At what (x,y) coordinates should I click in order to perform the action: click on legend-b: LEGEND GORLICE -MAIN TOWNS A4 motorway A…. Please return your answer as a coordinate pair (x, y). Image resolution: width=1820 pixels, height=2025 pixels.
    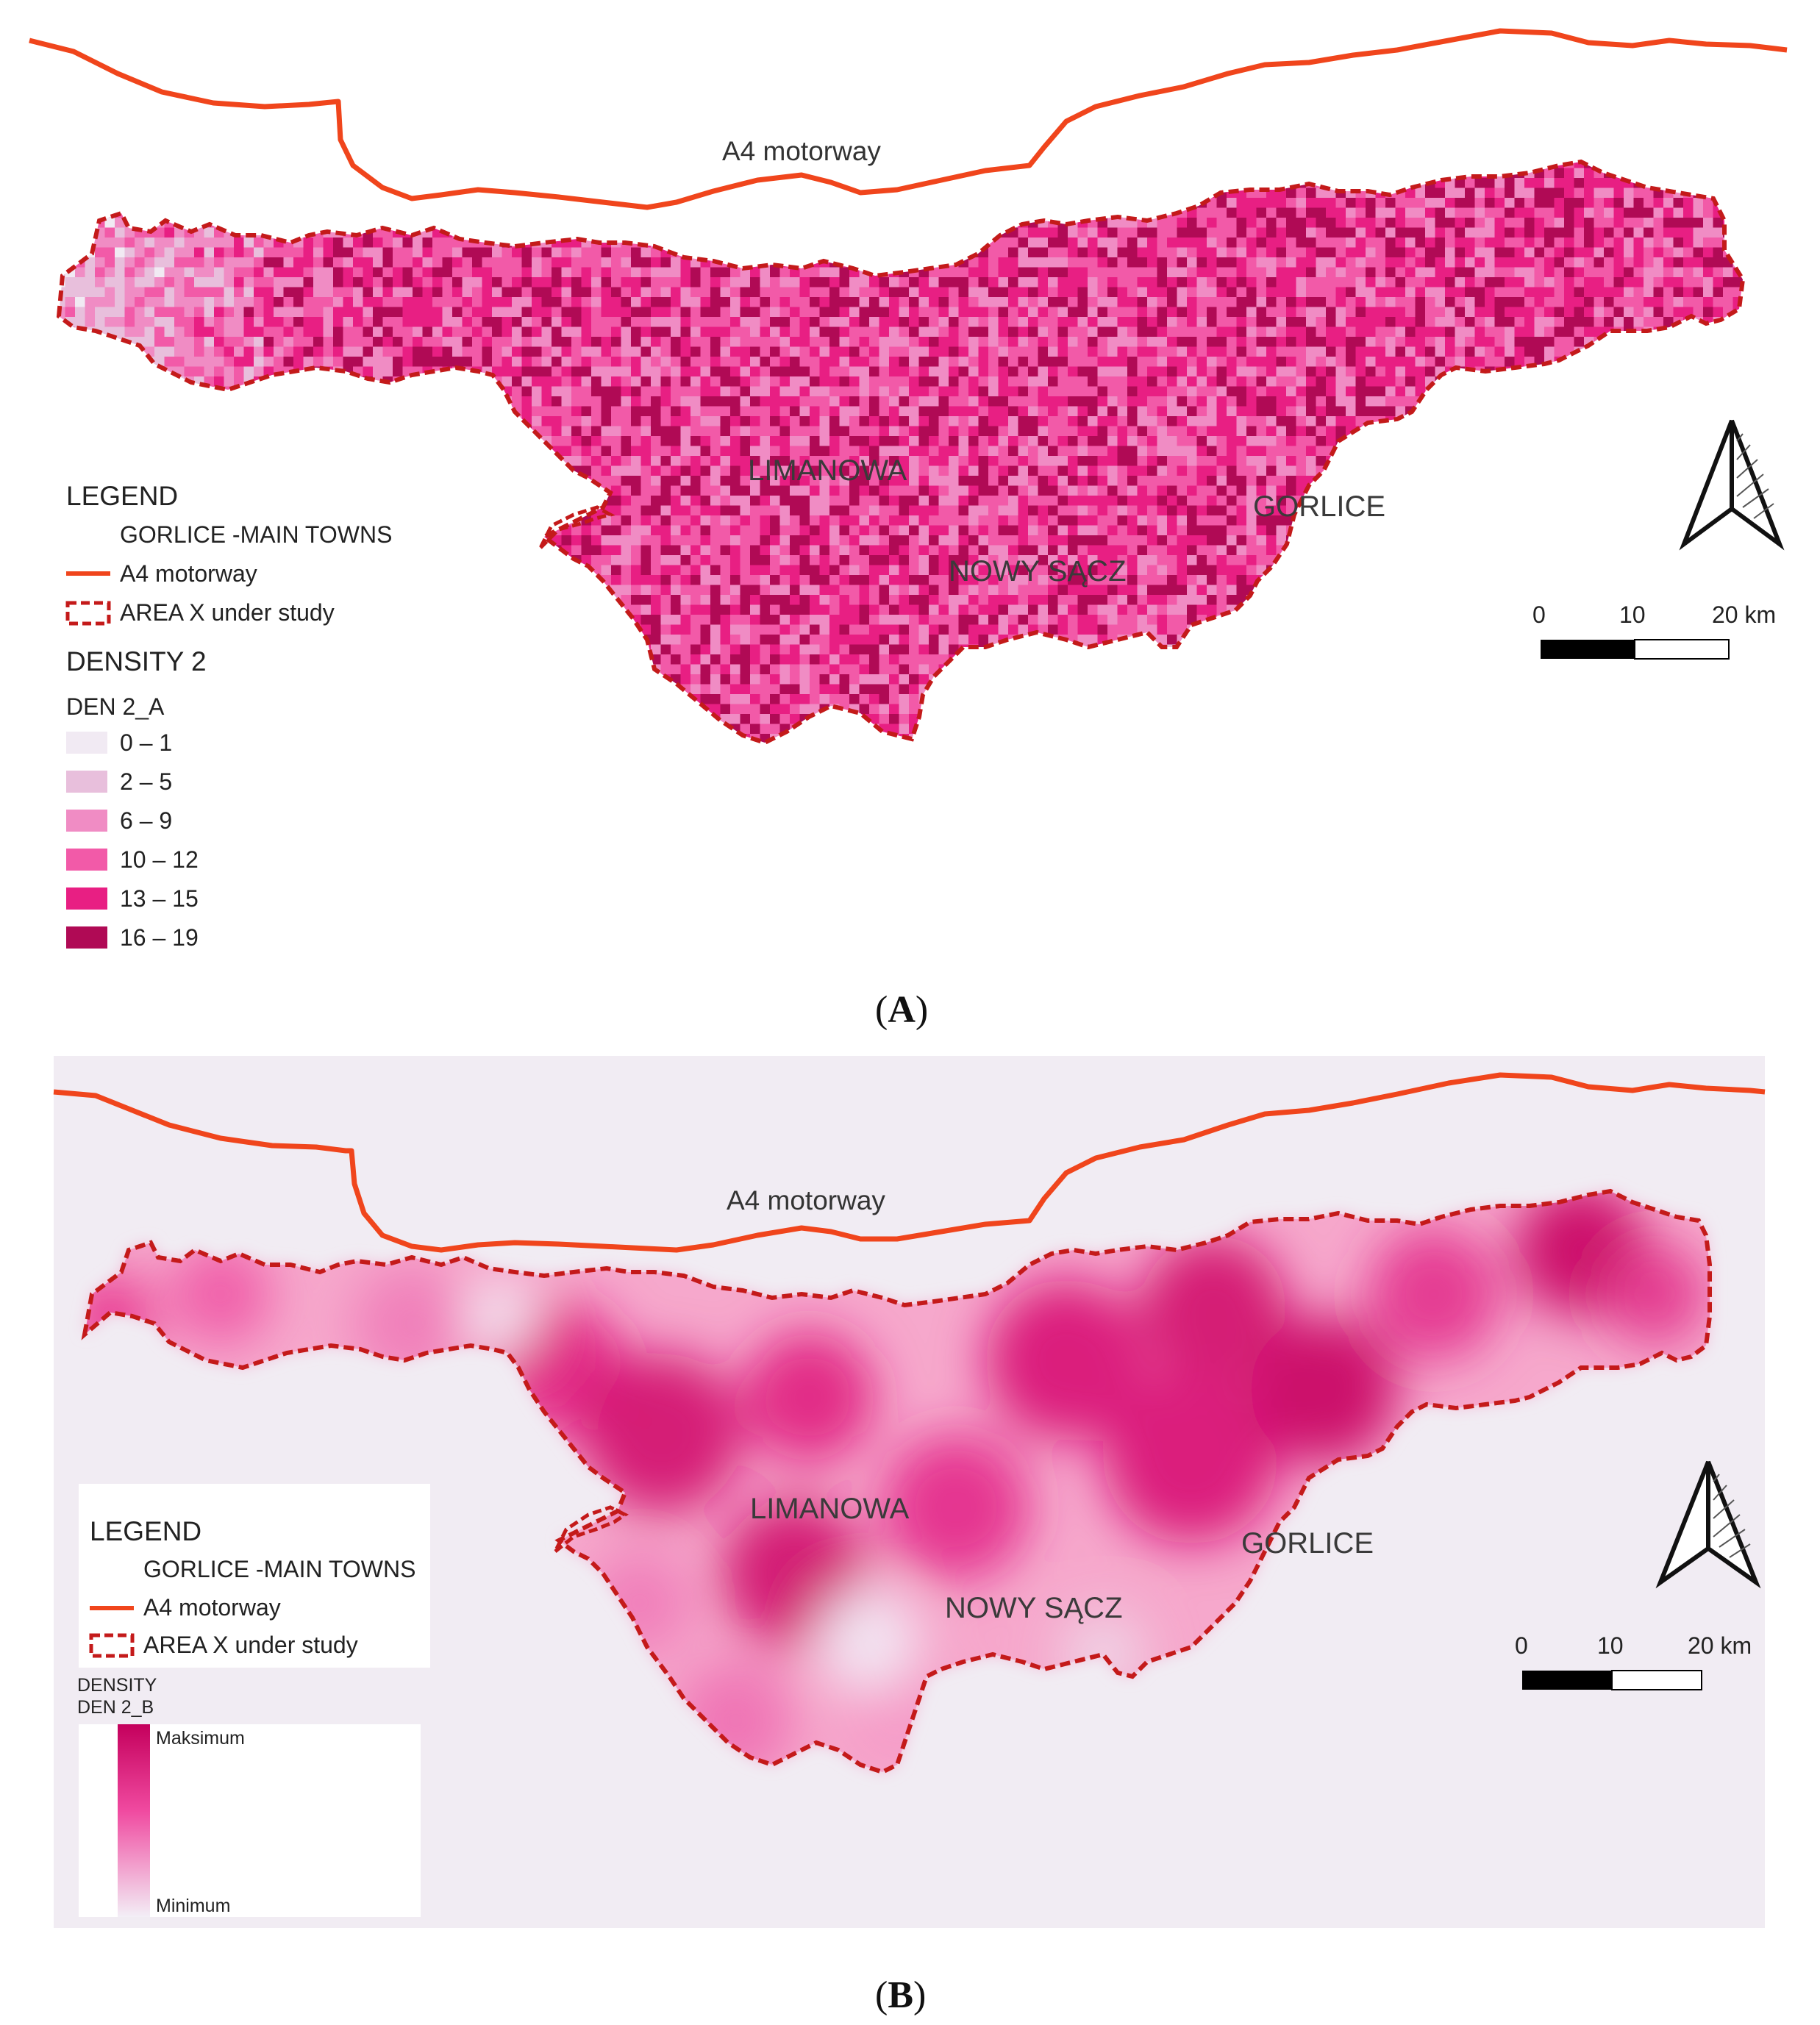
    Looking at the image, I should click on (253, 1701).